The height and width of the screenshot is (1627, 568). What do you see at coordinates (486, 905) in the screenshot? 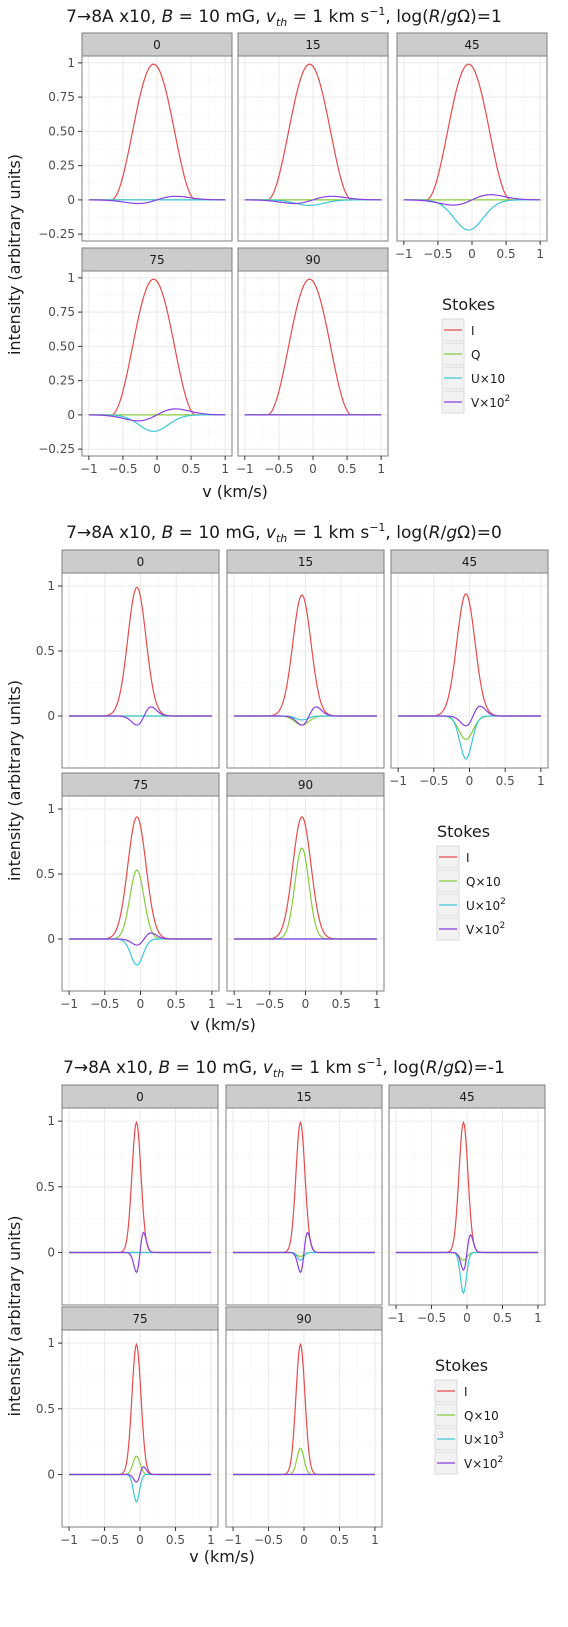
I see `legend-label: U×102` at bounding box center [486, 905].